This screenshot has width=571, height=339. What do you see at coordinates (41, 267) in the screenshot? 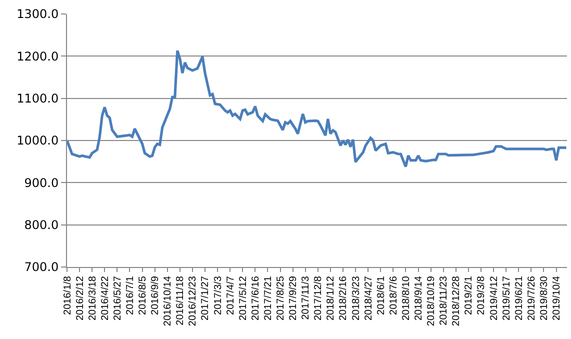
I see `y-tick-label: 700.0` at bounding box center [41, 267].